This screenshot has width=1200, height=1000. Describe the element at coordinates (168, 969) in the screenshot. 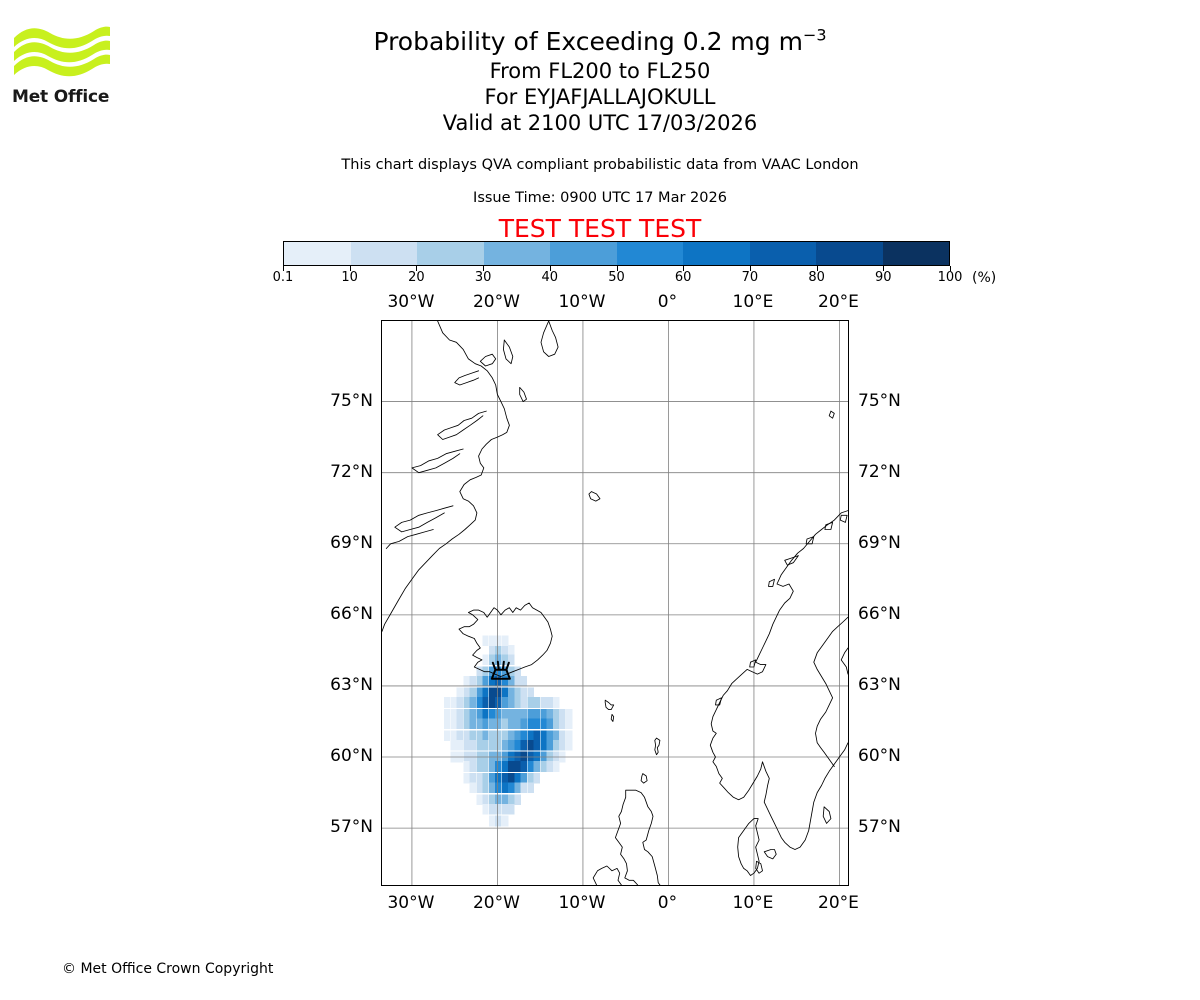

I see `copyright-notice: © Met Office Crown Copyright` at that location.